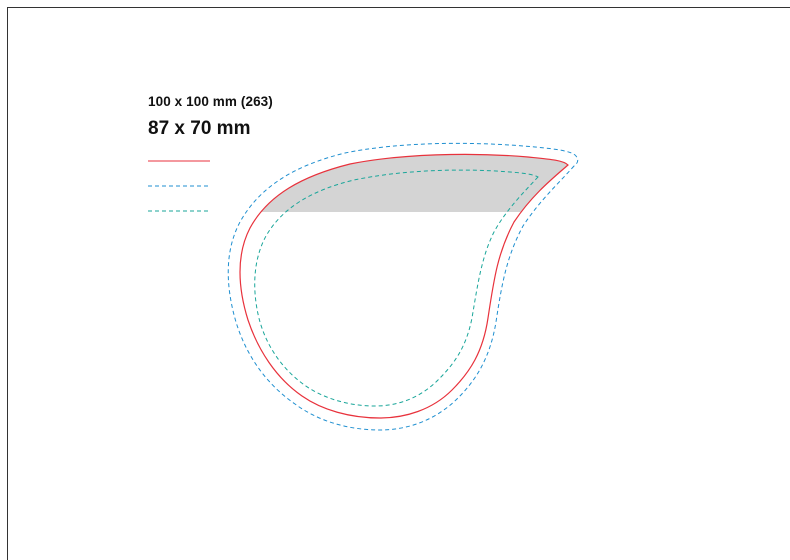 The height and width of the screenshot is (560, 790). What do you see at coordinates (210, 101) in the screenshot?
I see `sheet-size-label: 100 x 100 mm (263)` at bounding box center [210, 101].